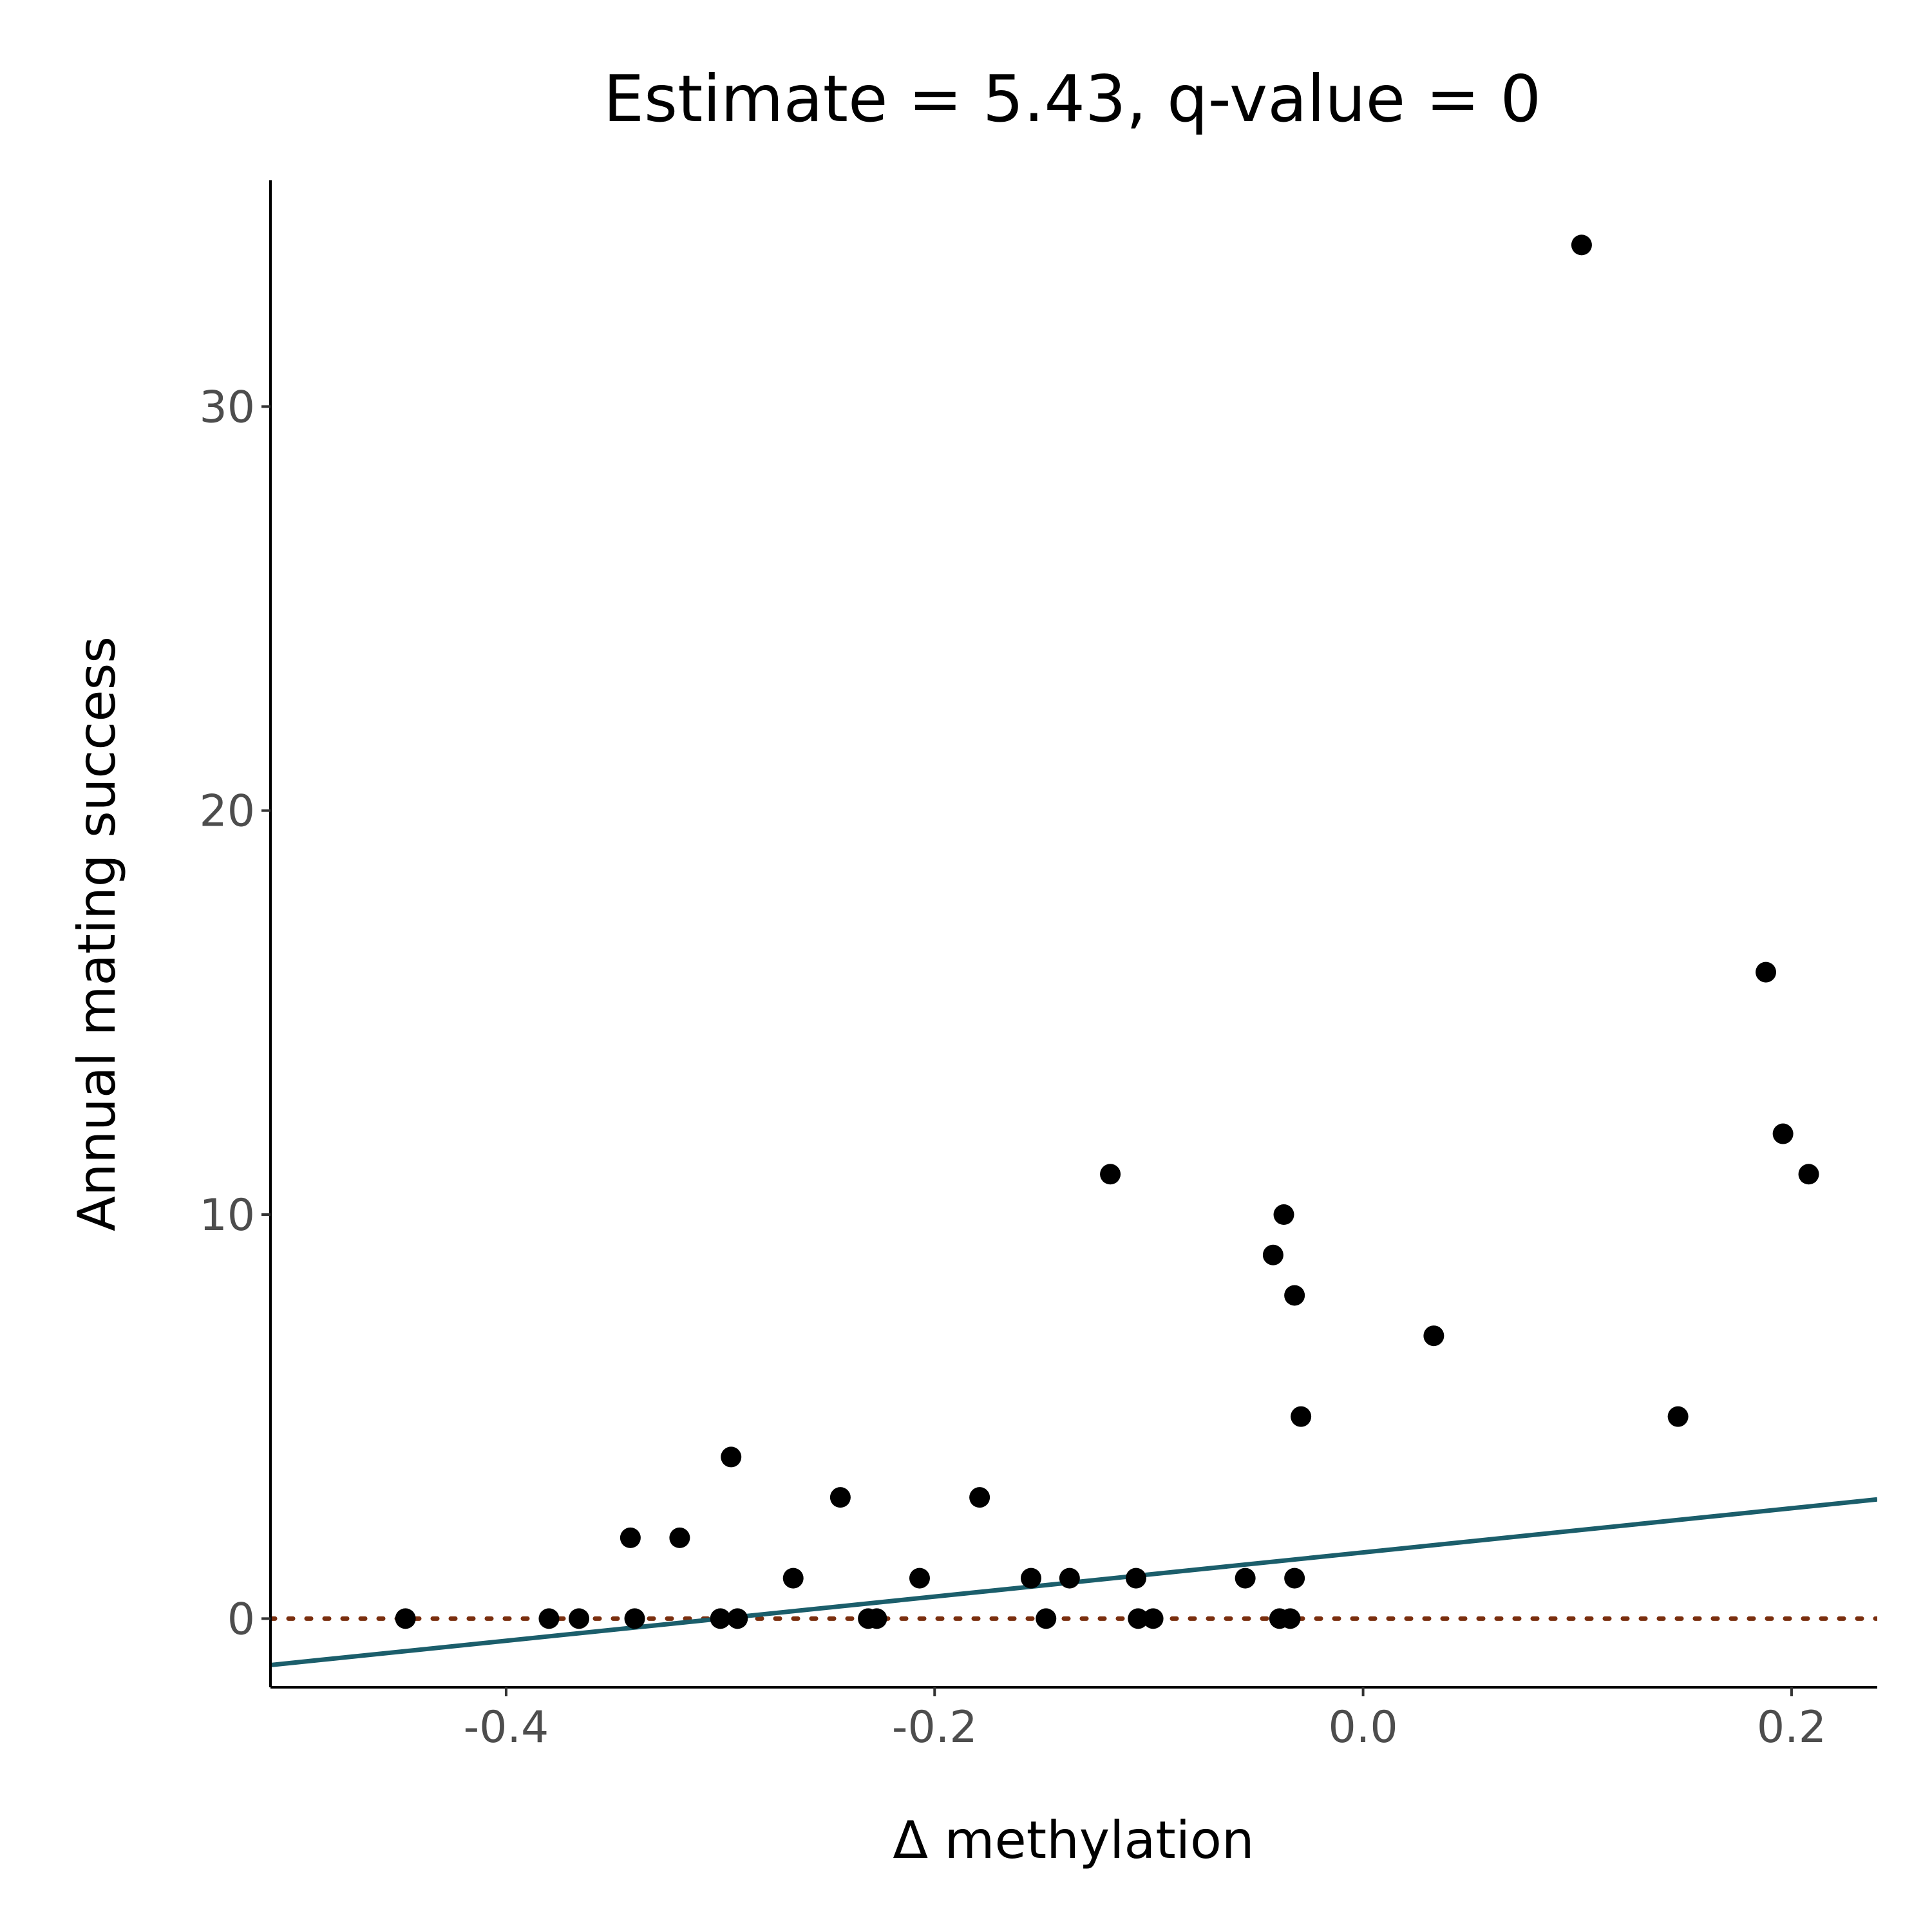 The height and width of the screenshot is (1932, 1932). I want to click on y-axis-label: Annual mating success, so click(97, 934).